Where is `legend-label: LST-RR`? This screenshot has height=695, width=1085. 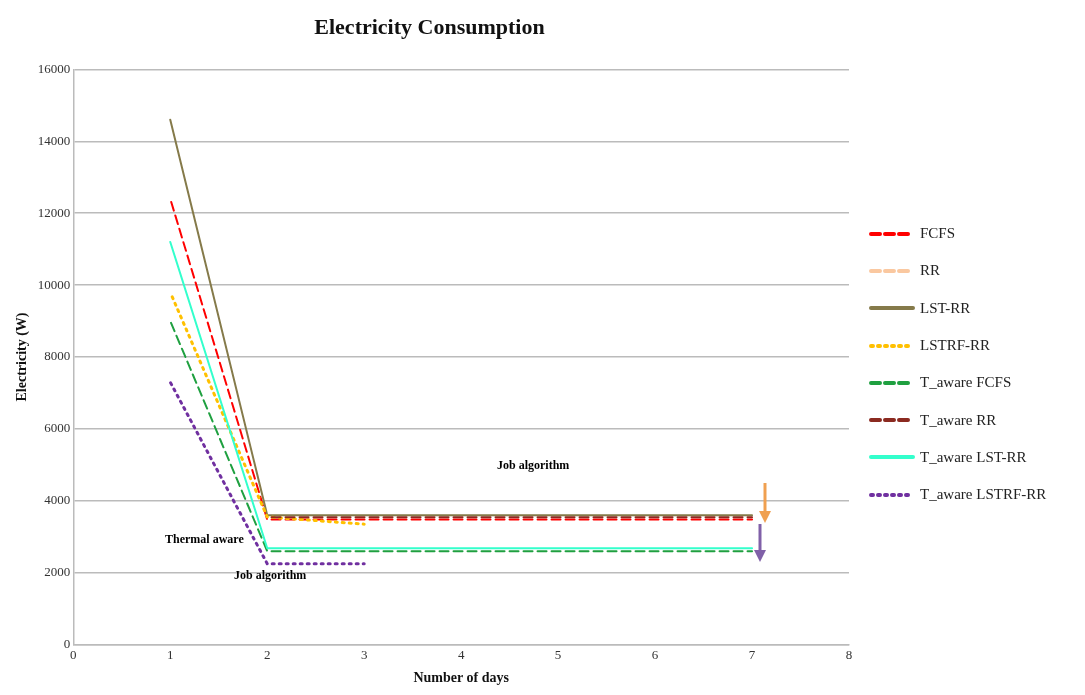
legend-label: LST-RR is located at coordinates (945, 308).